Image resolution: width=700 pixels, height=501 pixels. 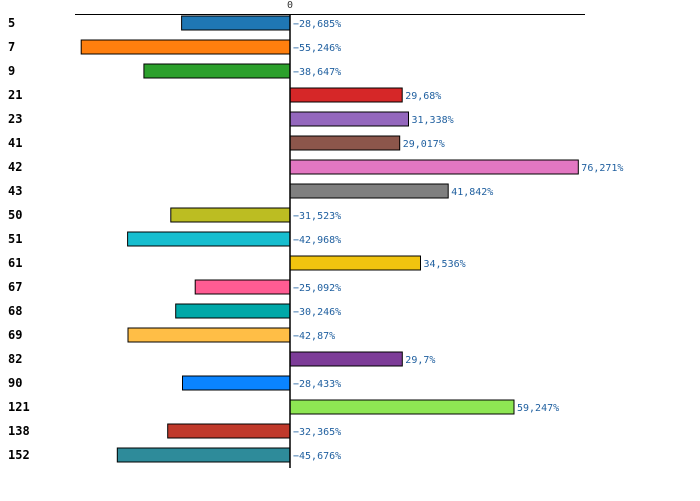 I want to click on category-label-69: 69, so click(x=15, y=335).